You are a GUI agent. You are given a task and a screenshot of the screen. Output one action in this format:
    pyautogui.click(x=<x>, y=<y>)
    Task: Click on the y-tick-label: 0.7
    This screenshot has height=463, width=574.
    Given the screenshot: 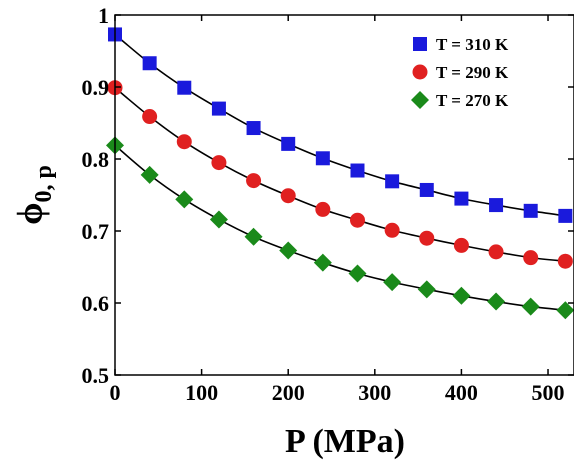 What is the action you would take?
    pyautogui.click(x=96, y=231)
    